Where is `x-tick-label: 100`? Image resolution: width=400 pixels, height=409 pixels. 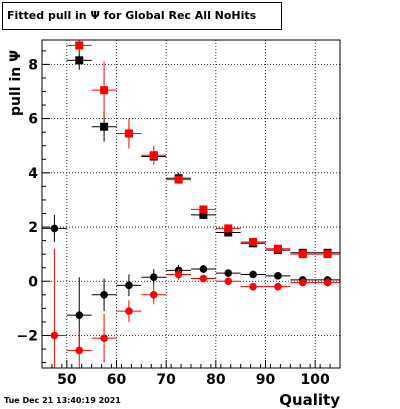
x-tick-label: 100 is located at coordinates (315, 380).